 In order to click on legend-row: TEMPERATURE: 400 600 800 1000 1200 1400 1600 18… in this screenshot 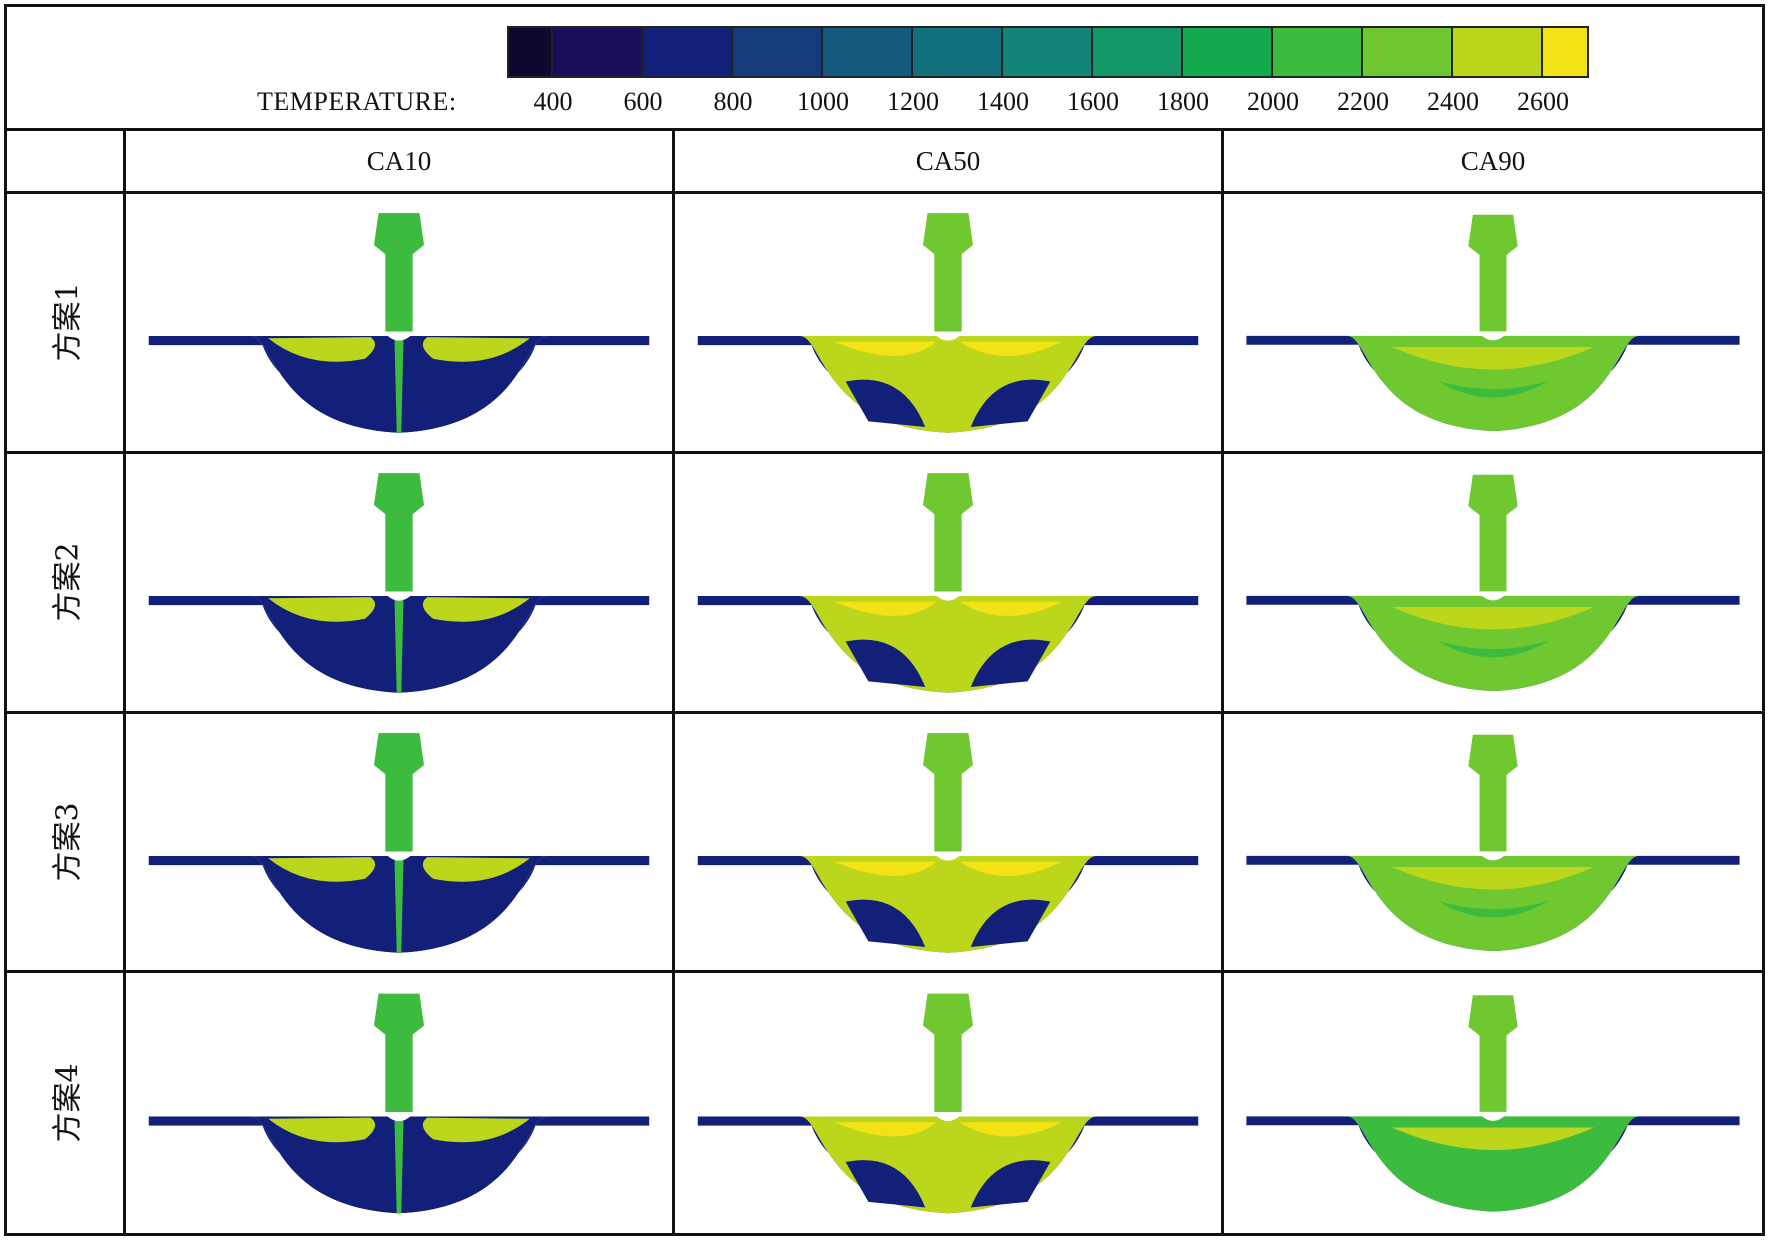, I will do `click(884, 69)`.